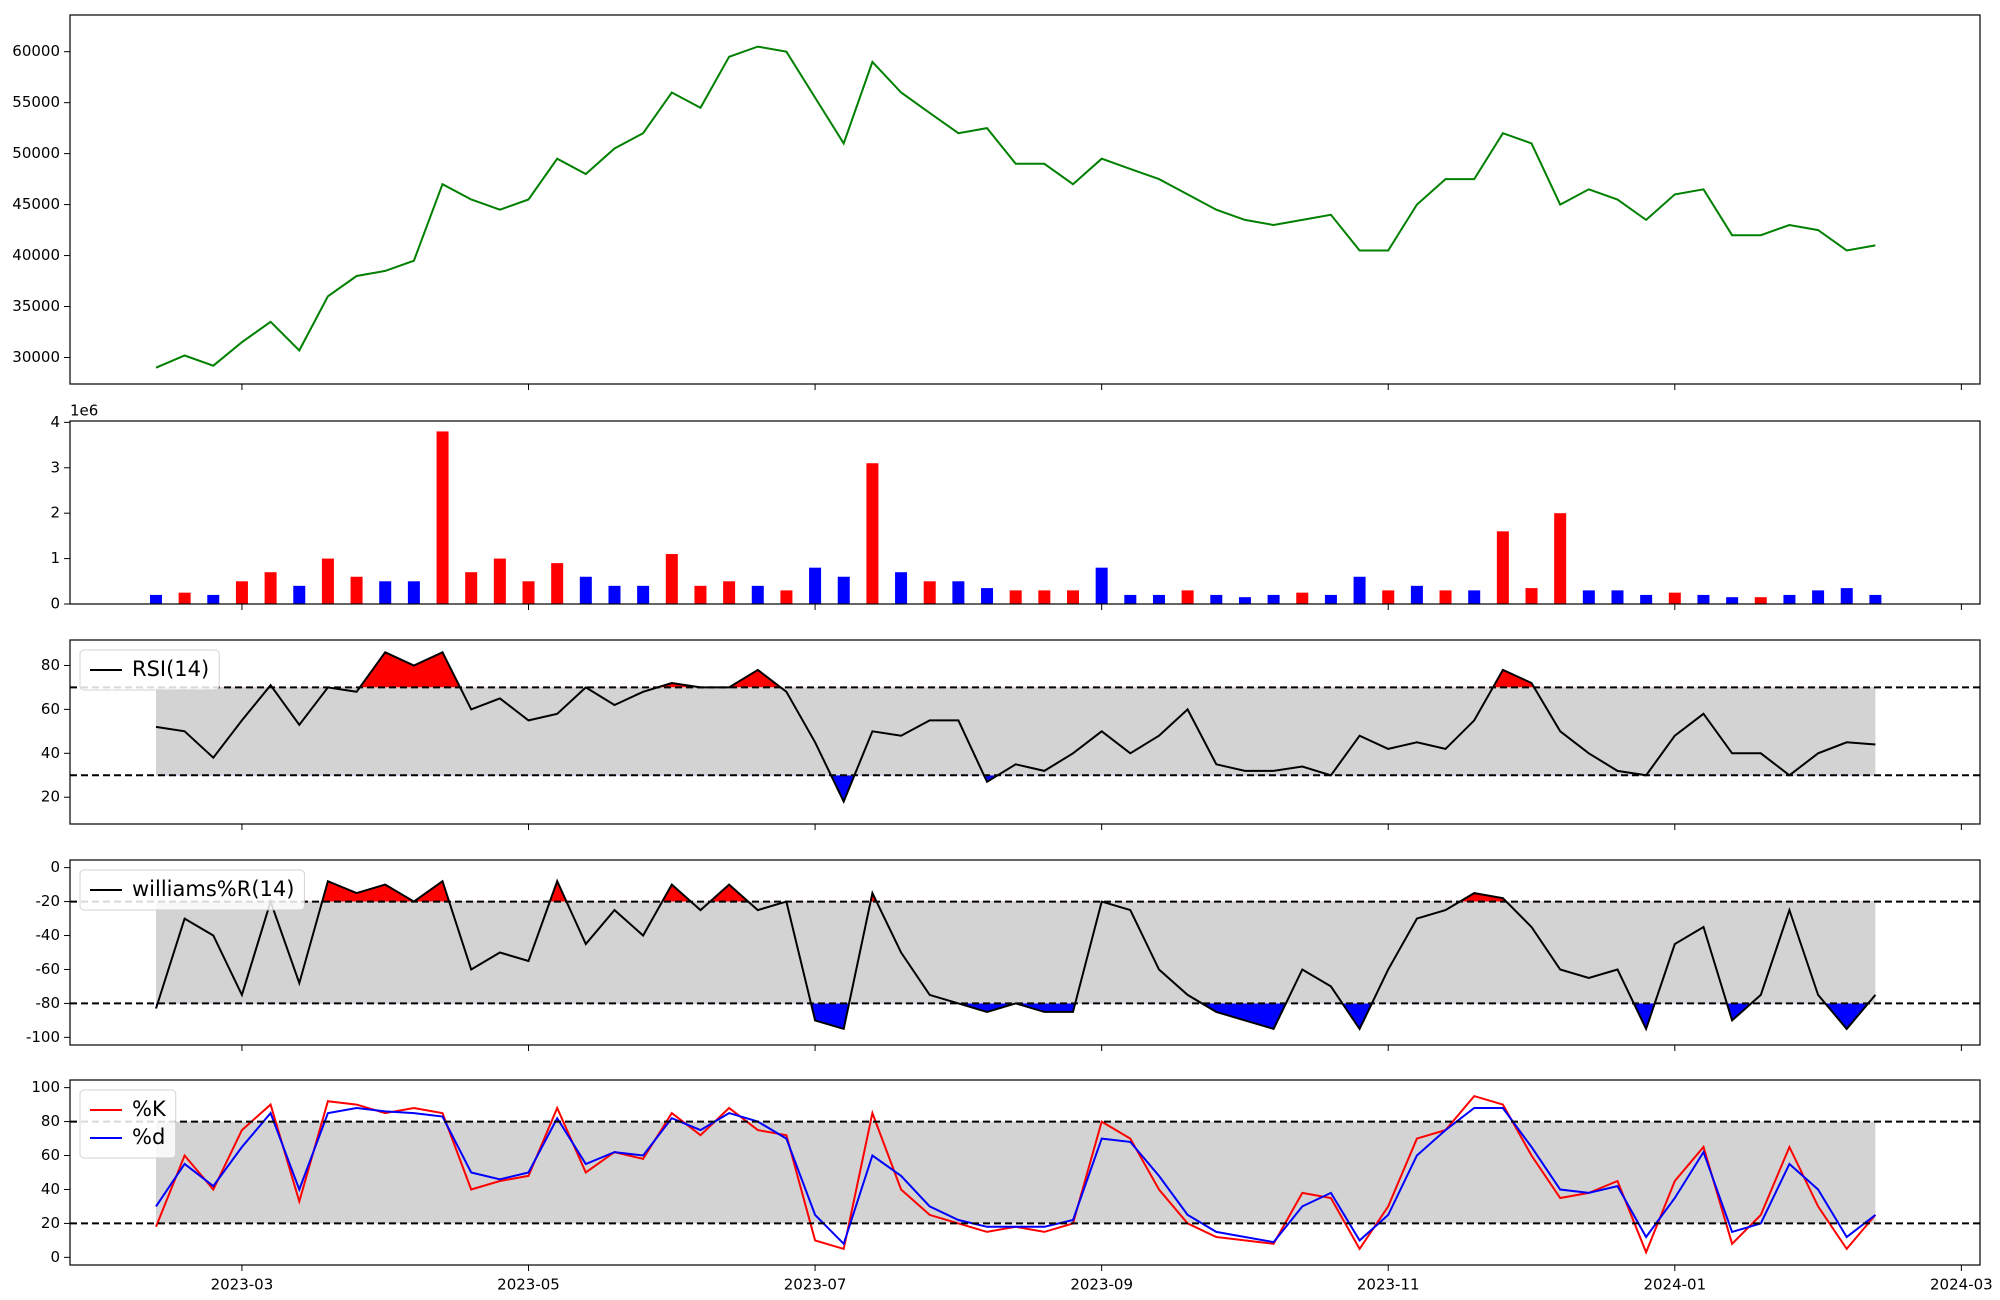 The height and width of the screenshot is (1300, 2000). What do you see at coordinates (55, 422) in the screenshot?
I see `y-tick-label: 4` at bounding box center [55, 422].